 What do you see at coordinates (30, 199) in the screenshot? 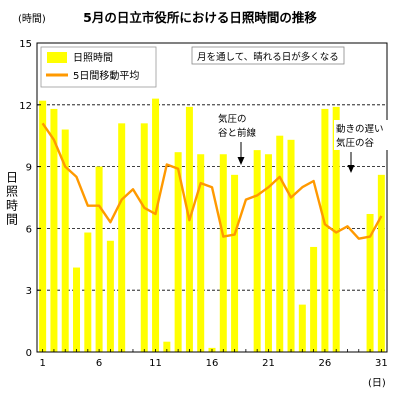
I see `y-axis-ticks: 0 3 6 9 12 15` at bounding box center [30, 199].